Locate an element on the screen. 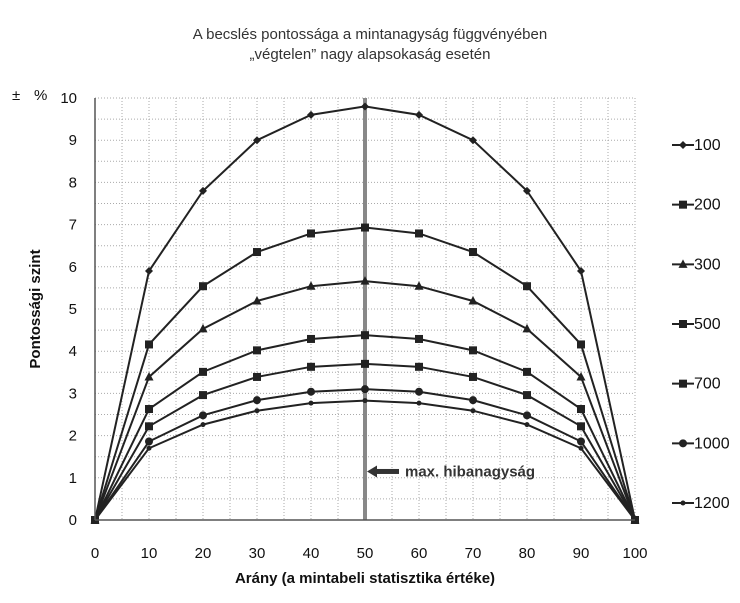 The image size is (740, 603). legend-label: 500 is located at coordinates (707, 324).